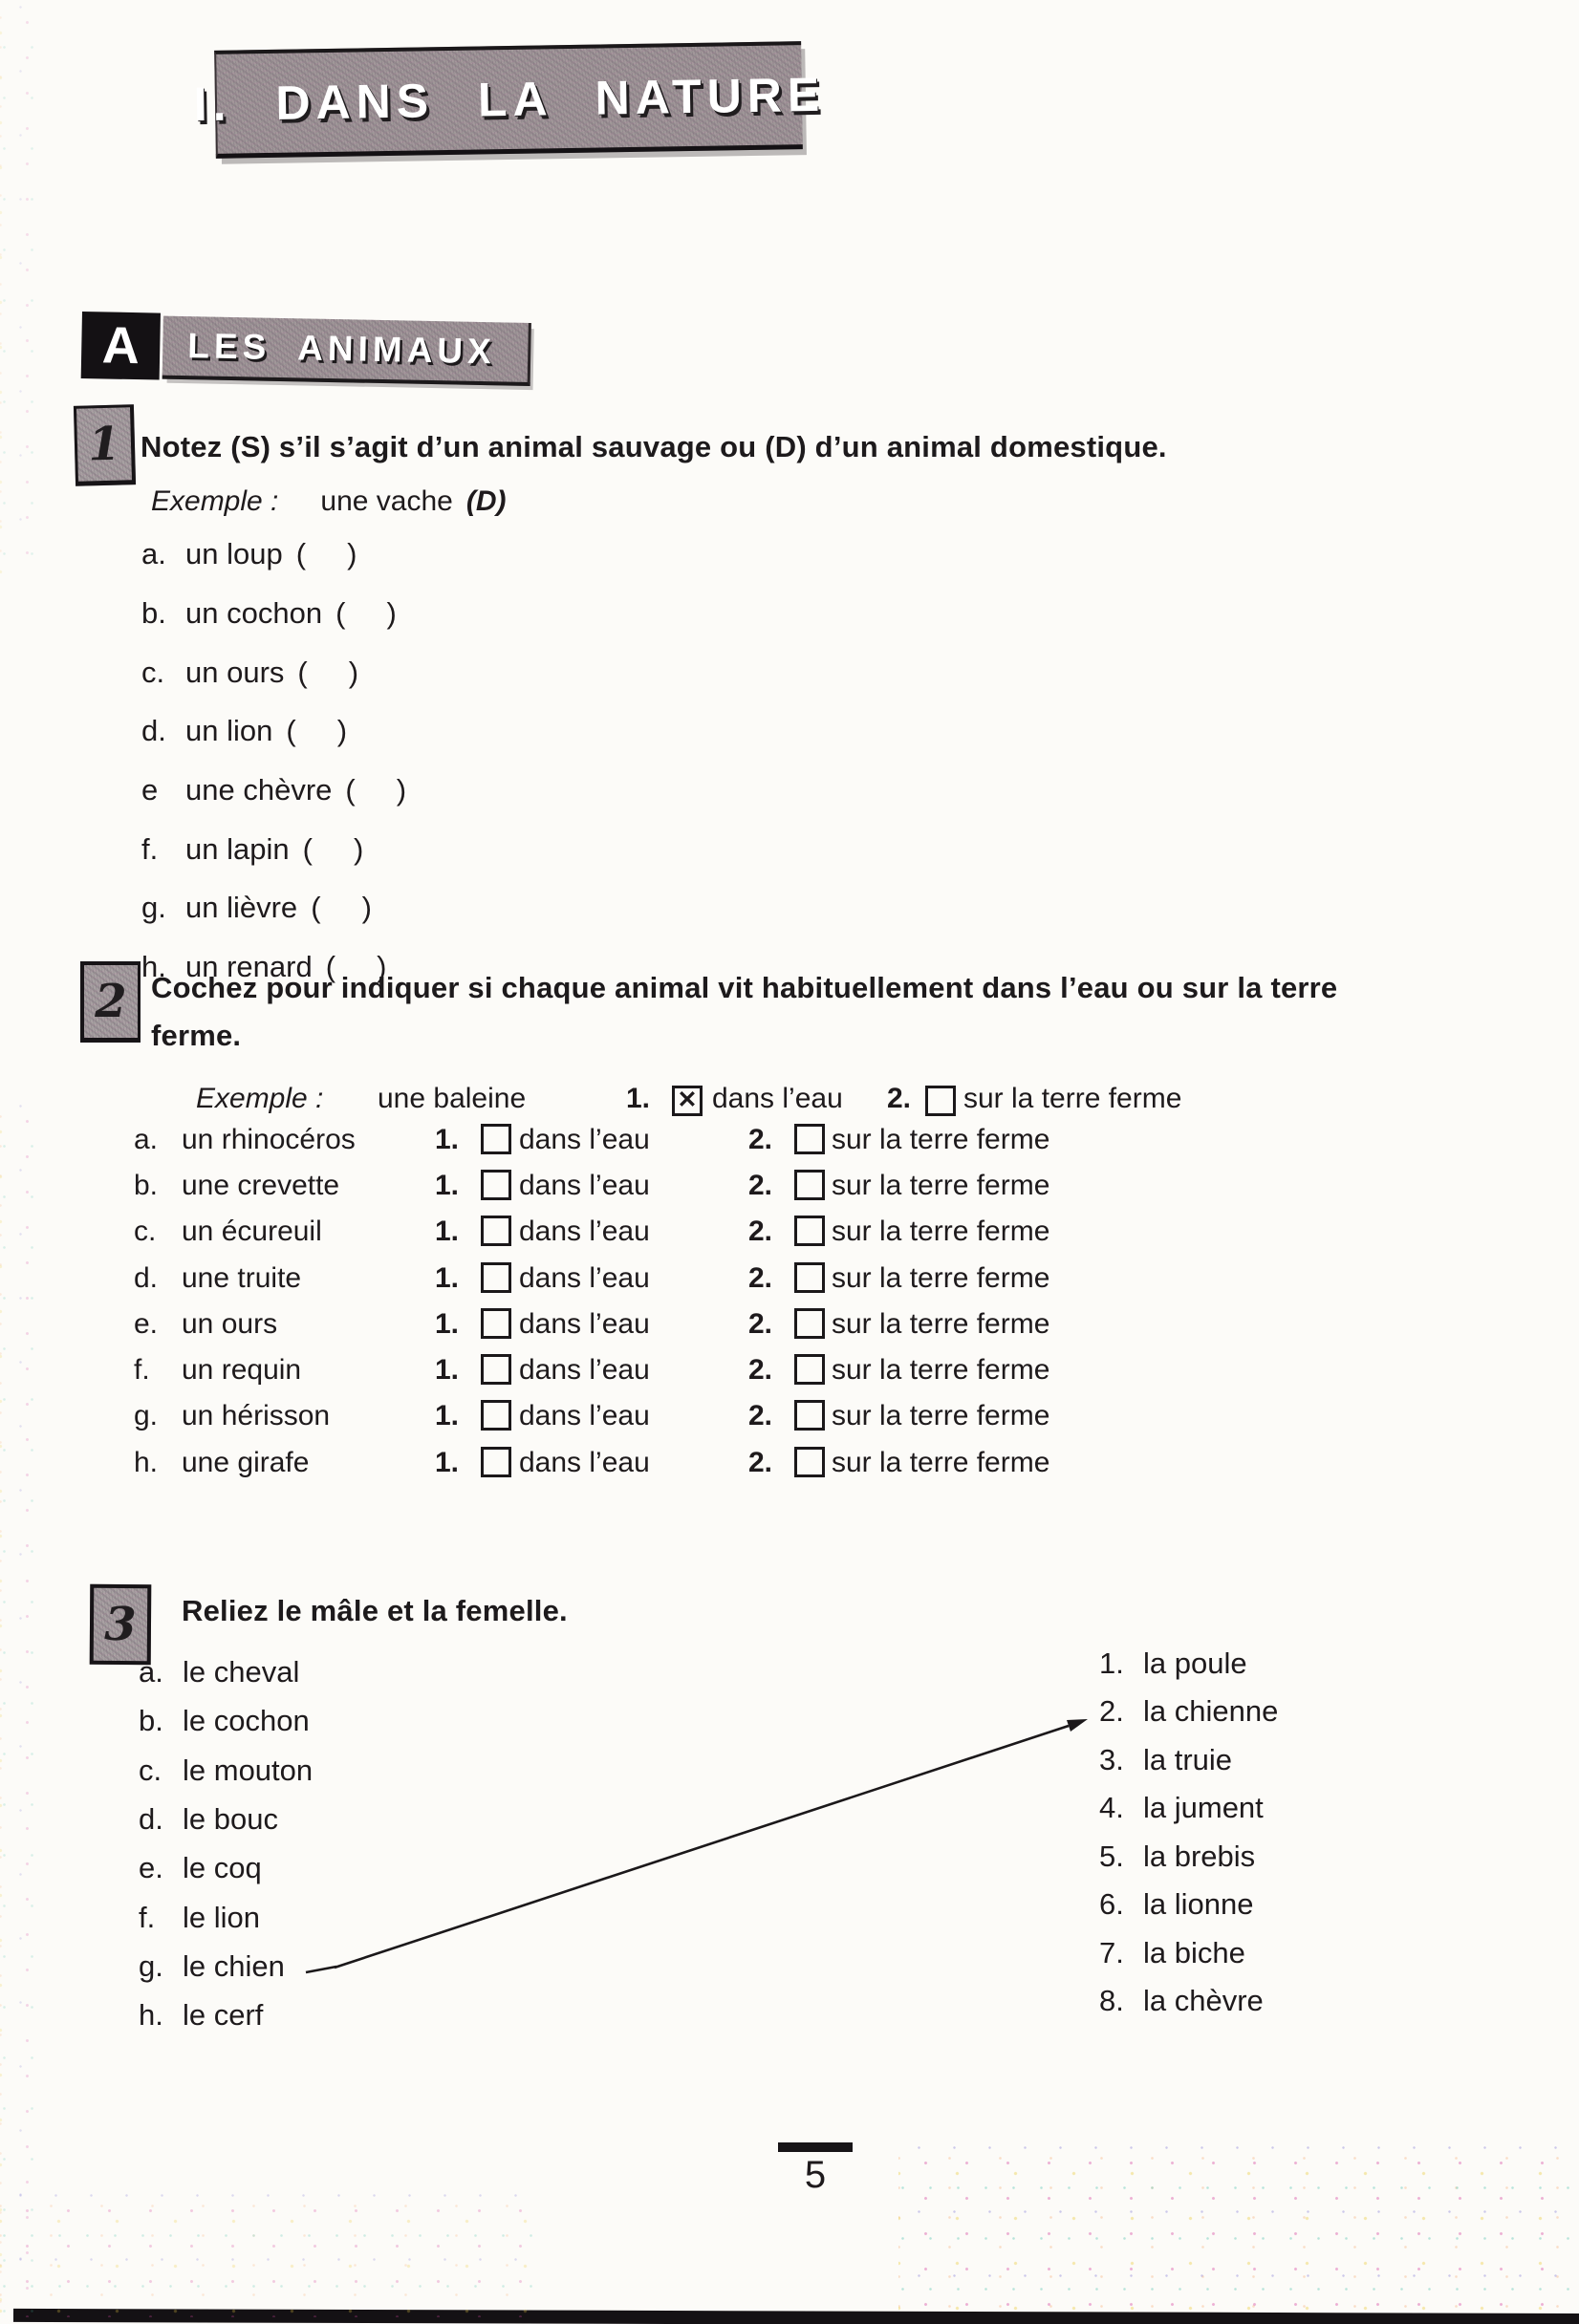 This screenshot has height=2324, width=1579. What do you see at coordinates (1188, 1760) in the screenshot?
I see `item-text: la truie` at bounding box center [1188, 1760].